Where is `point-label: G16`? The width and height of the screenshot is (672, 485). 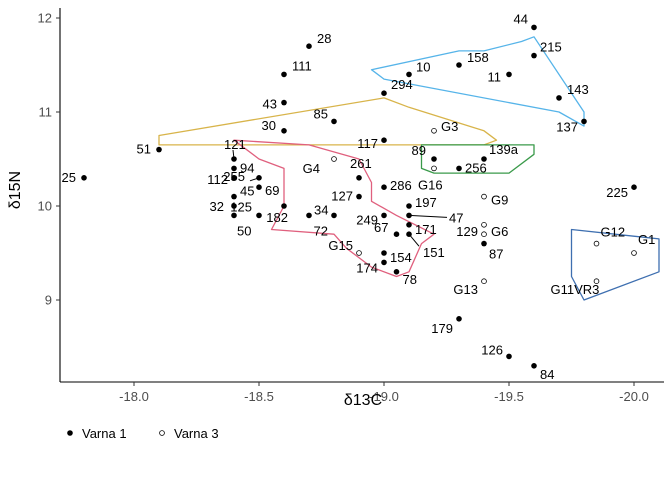 point-label: G16 is located at coordinates (430, 184).